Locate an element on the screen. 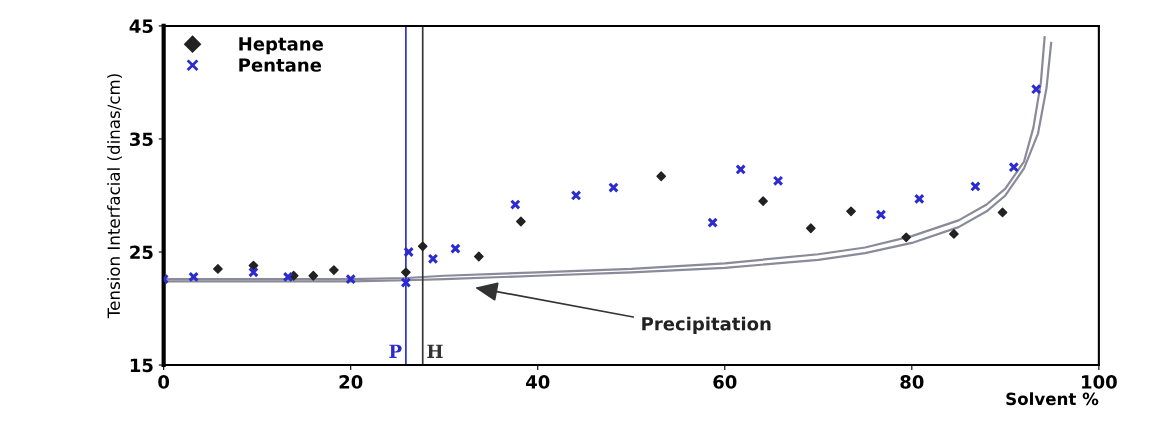 The height and width of the screenshot is (432, 1169). x-tick-label: 100 is located at coordinates (1099, 382).